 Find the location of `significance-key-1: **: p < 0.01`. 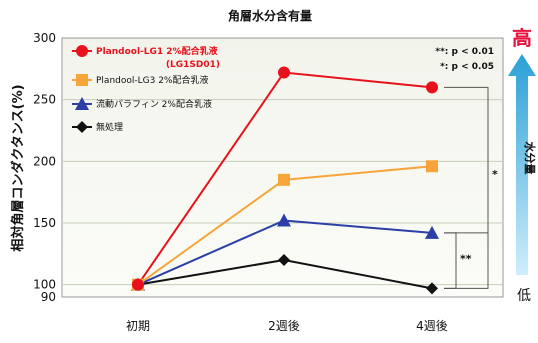

significance-key-1: **: p < 0.01 is located at coordinates (464, 52).